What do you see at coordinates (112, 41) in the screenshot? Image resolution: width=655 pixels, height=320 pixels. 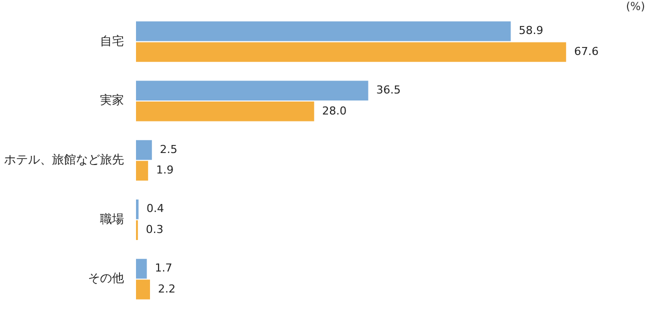 I see `y-tick-label: 自宅` at bounding box center [112, 41].